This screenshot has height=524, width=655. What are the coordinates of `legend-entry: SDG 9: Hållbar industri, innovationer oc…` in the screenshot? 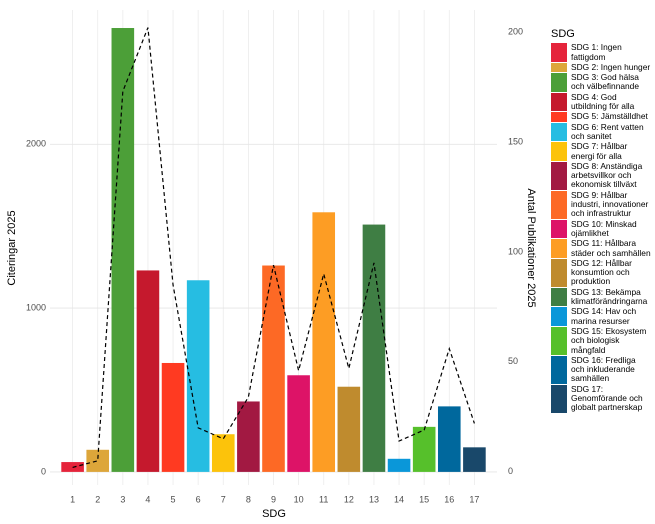 It's located at (601, 204).